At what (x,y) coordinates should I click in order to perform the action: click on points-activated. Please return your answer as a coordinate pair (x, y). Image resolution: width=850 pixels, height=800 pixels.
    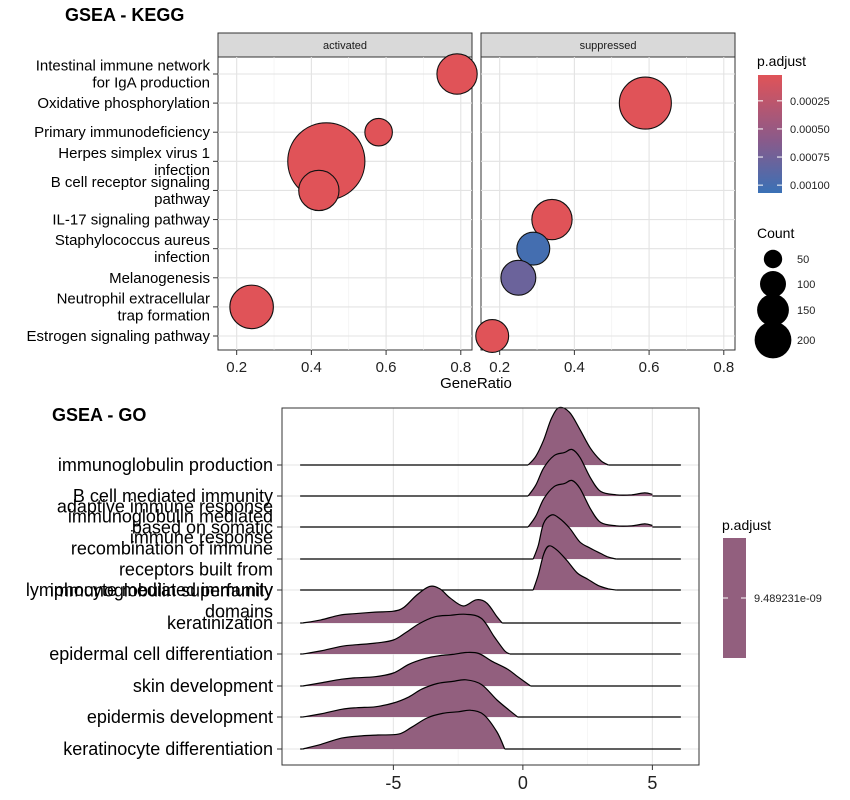
    Looking at the image, I should click on (353, 191).